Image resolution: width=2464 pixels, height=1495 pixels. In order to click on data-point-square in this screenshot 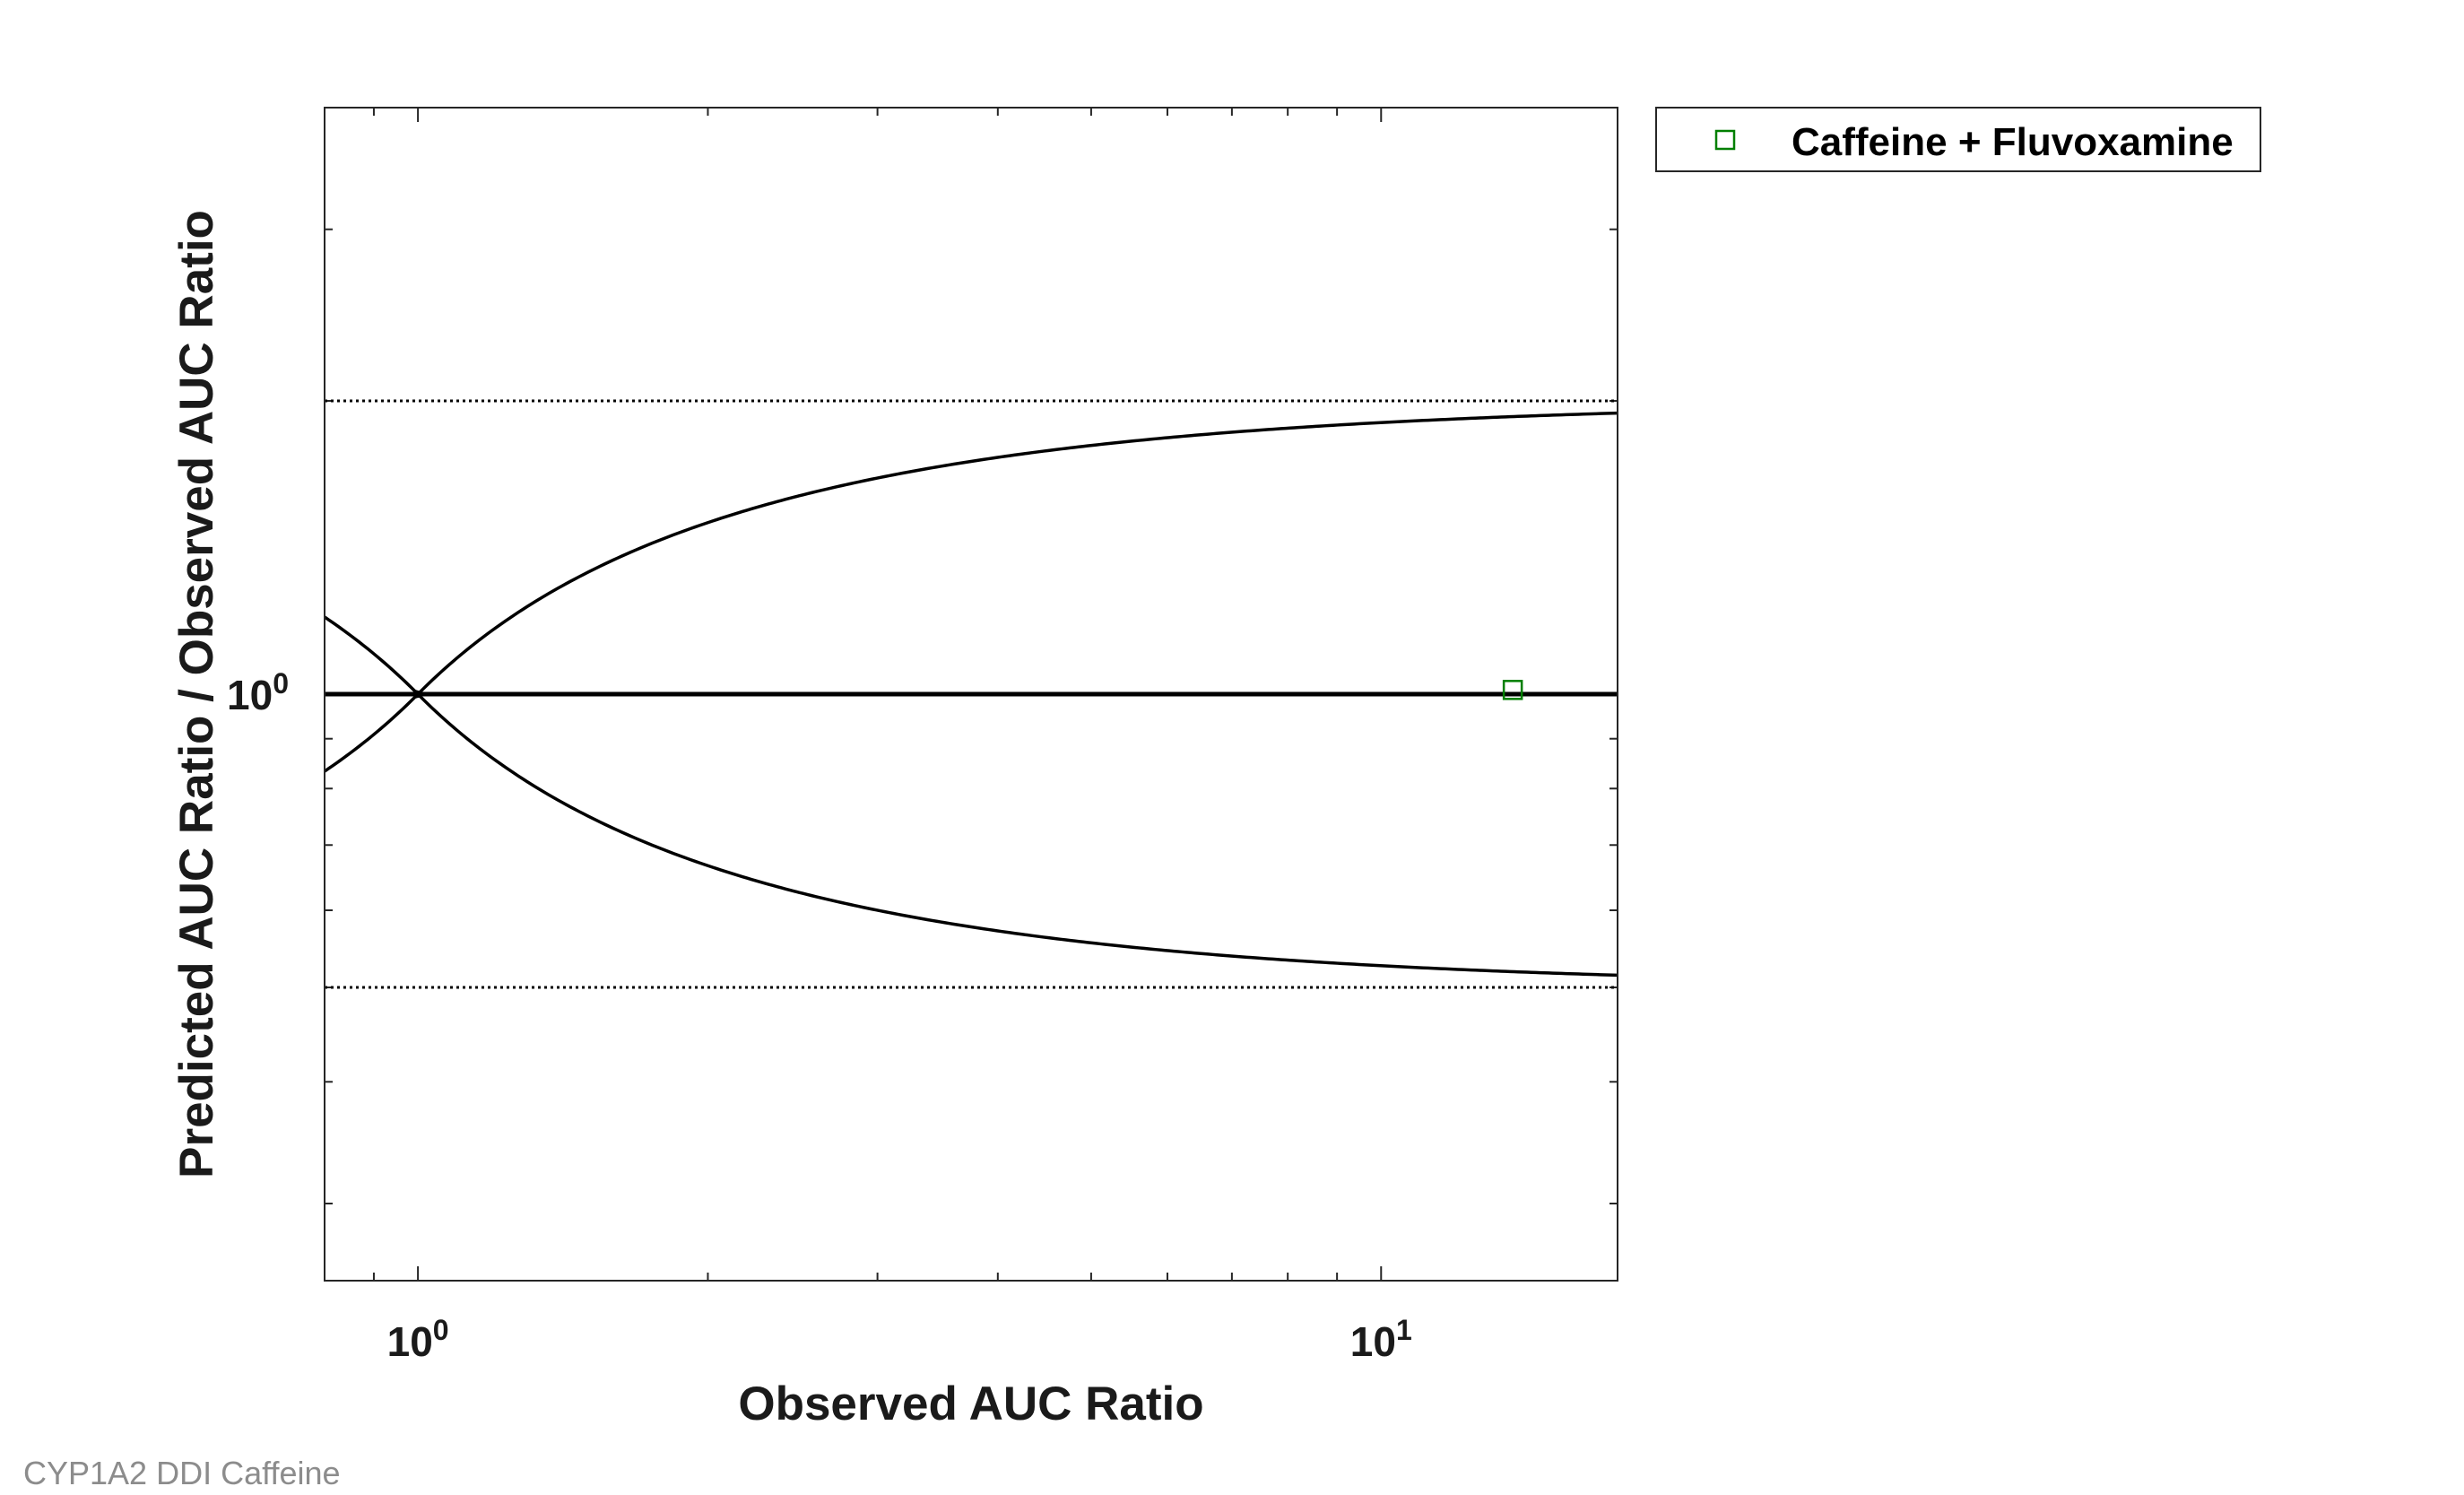, I will do `click(1512, 690)`.